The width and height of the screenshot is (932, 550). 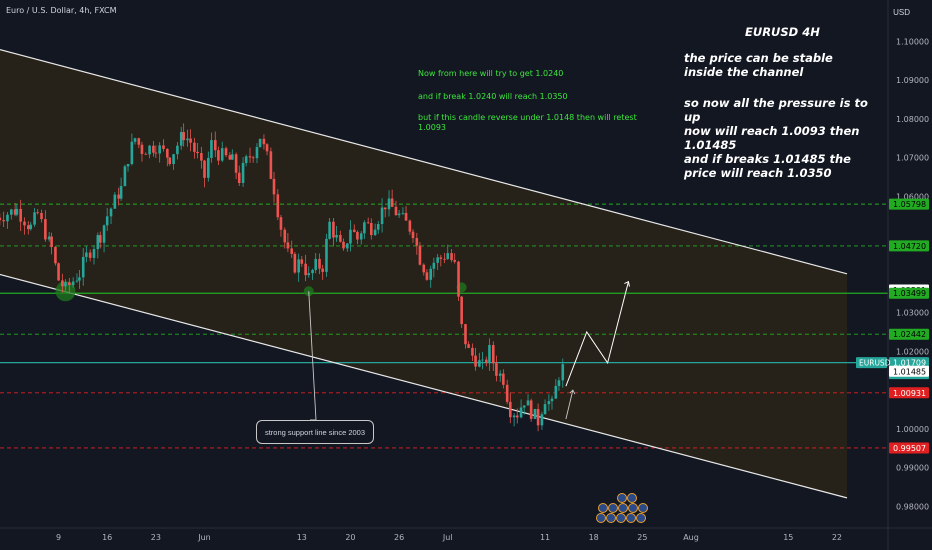 What do you see at coordinates (572, 392) in the screenshot?
I see `small-arrowhead` at bounding box center [572, 392].